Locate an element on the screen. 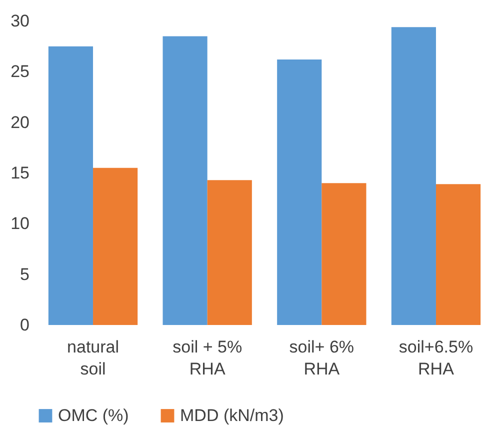 The width and height of the screenshot is (502, 434). x-tick-label: soil+6.5% RHA is located at coordinates (436, 358).